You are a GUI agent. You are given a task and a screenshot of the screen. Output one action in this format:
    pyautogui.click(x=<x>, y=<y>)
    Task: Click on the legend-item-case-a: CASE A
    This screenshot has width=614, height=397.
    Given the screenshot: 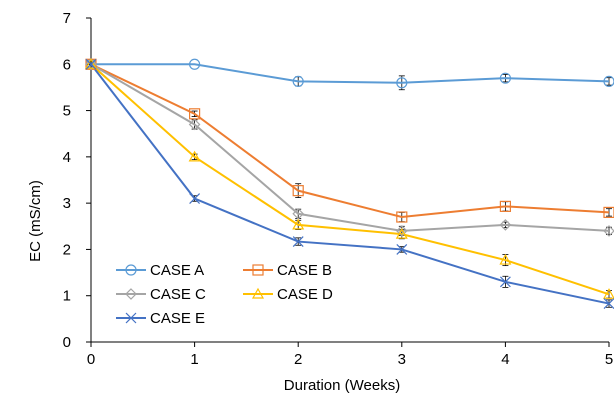 What is the action you would take?
    pyautogui.click(x=160, y=270)
    